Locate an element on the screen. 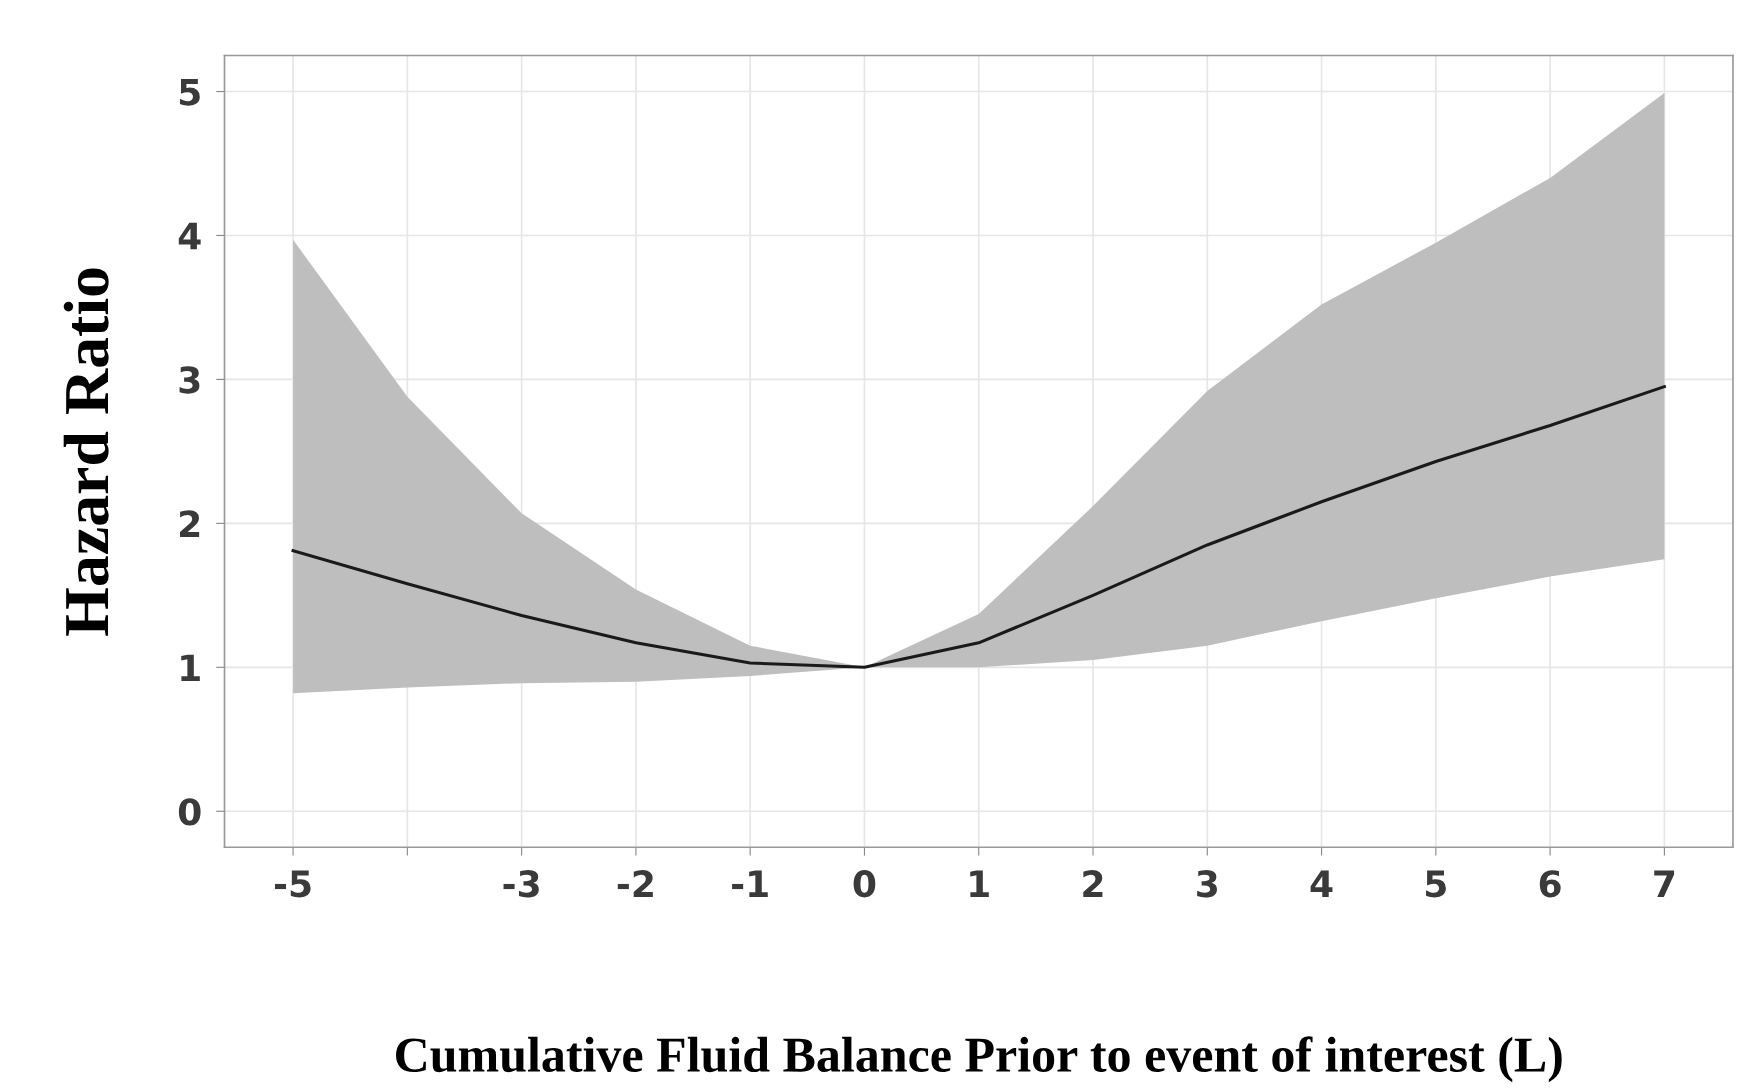  x-tick-label: -1 is located at coordinates (750, 883).